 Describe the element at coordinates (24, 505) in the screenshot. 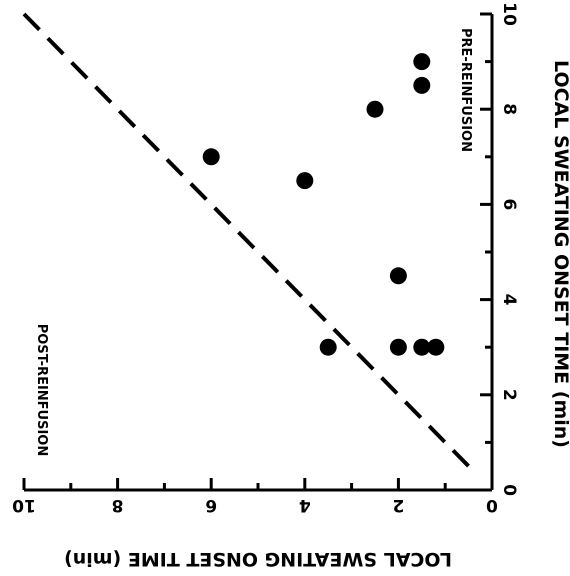

I see `x-tick-label: 10` at that location.